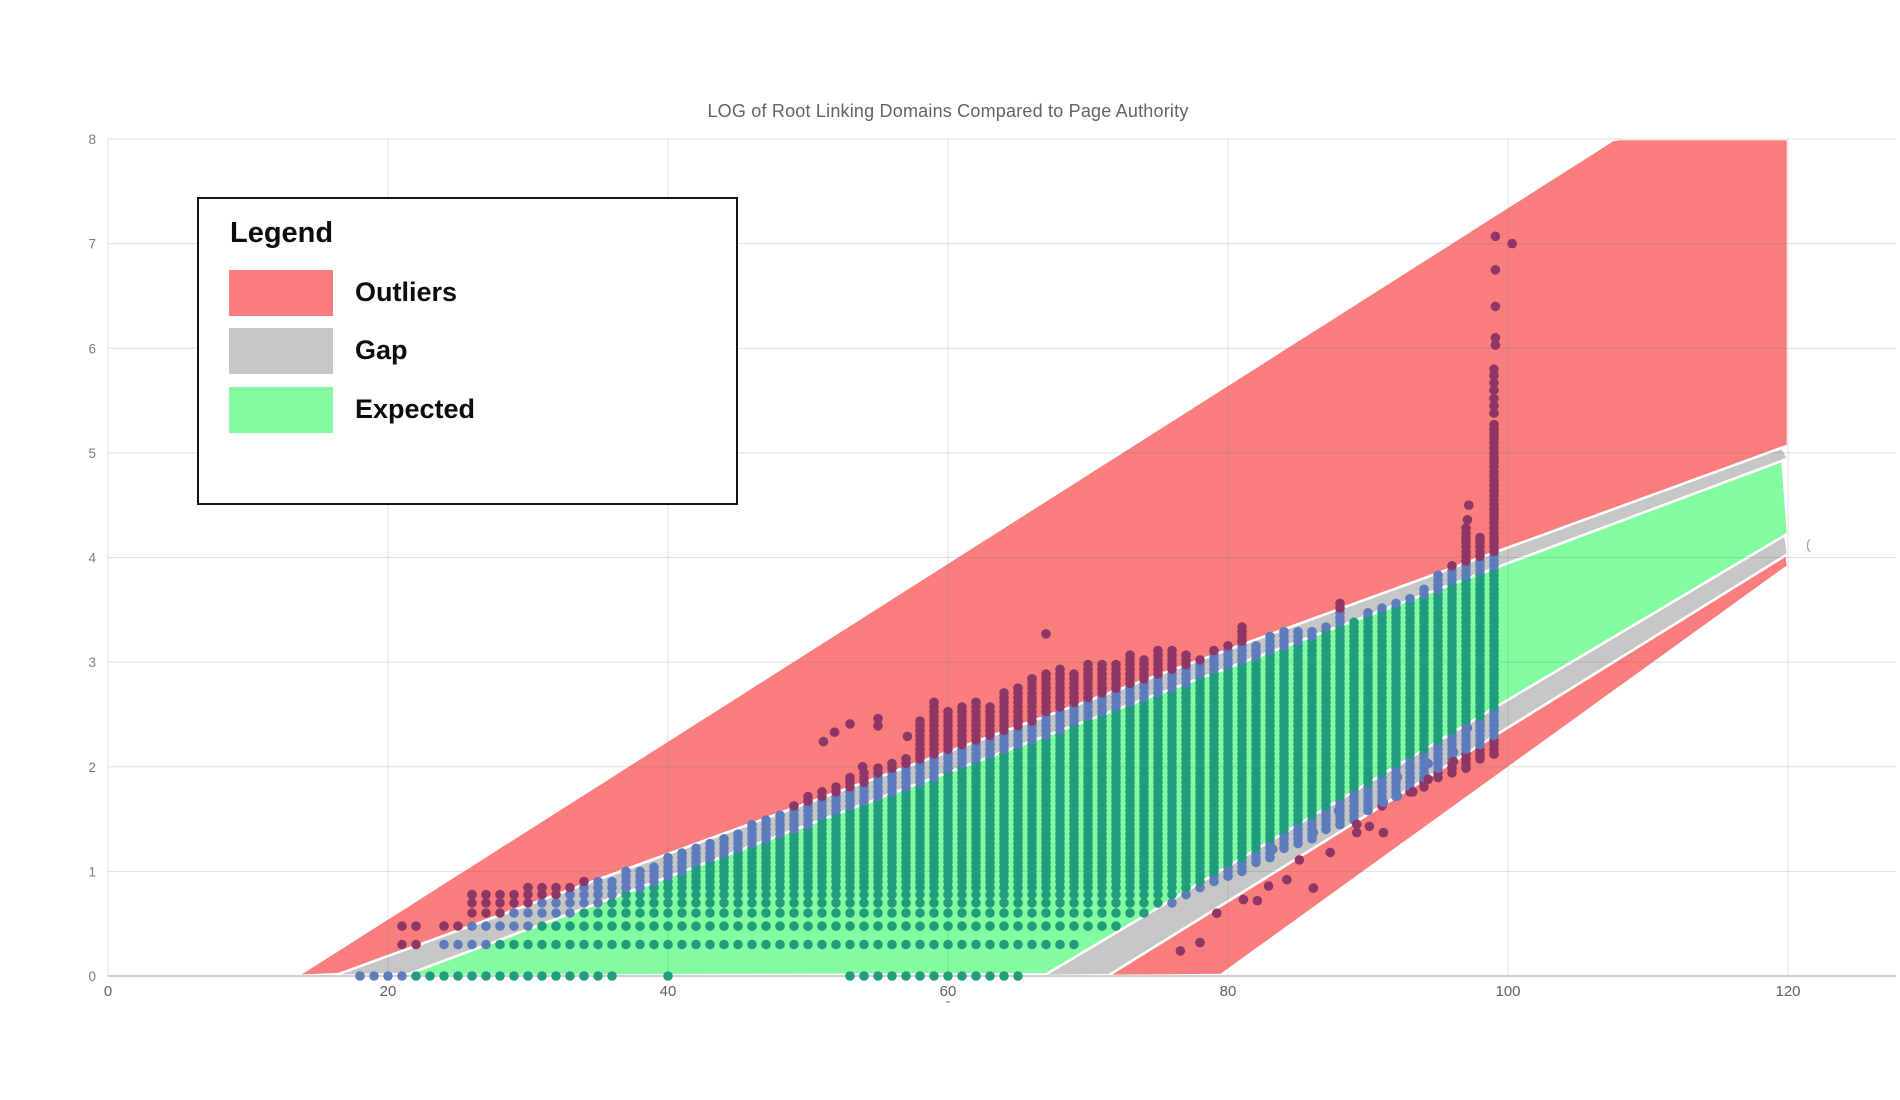  Describe the element at coordinates (92, 767) in the screenshot. I see `y-tick-label: 2` at that location.